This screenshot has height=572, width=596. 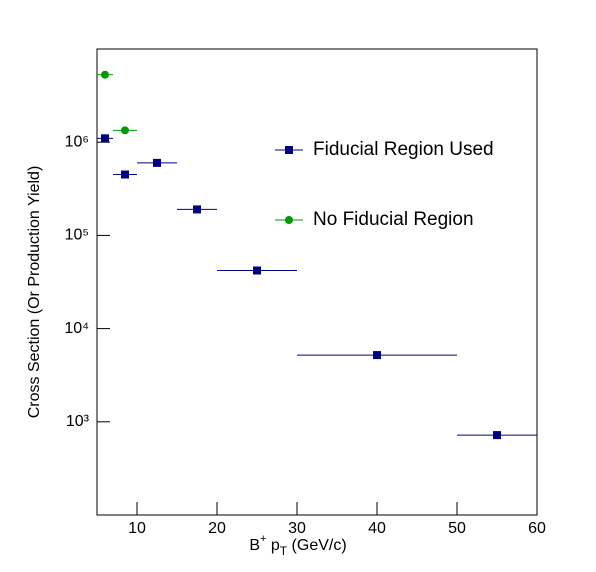 What do you see at coordinates (254, 545) in the screenshot?
I see `x-label-part: B` at bounding box center [254, 545].